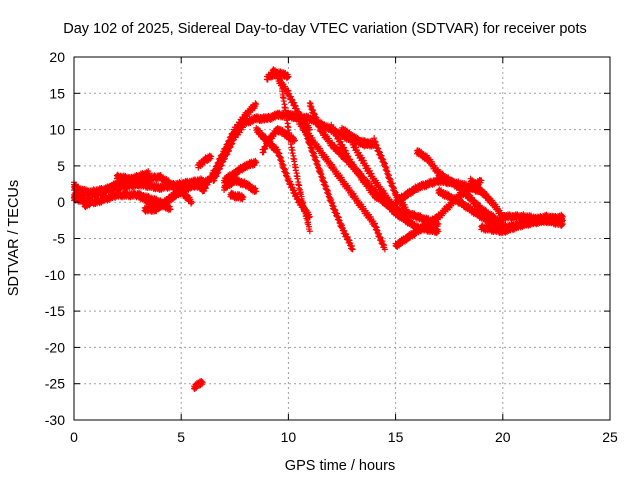  What do you see at coordinates (240, 185) in the screenshot?
I see `series-trace-k` at bounding box center [240, 185].